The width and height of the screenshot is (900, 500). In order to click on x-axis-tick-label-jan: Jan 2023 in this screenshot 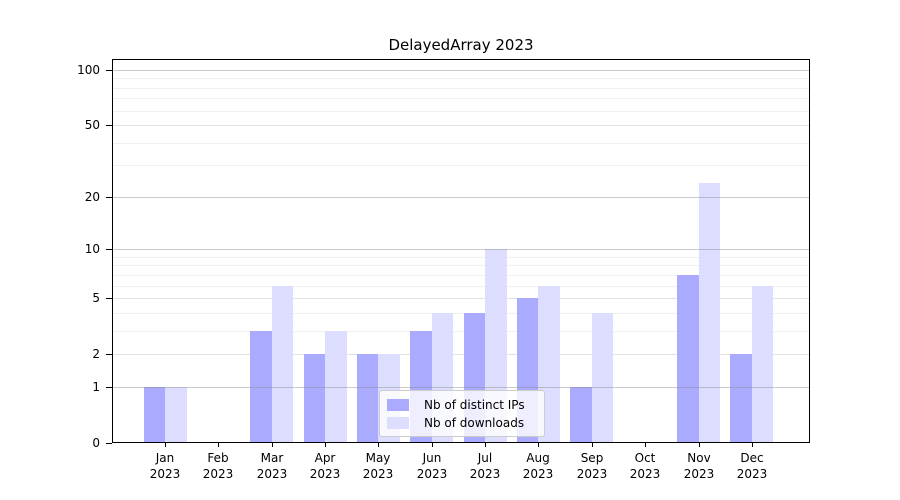, I will do `click(165, 466)`.